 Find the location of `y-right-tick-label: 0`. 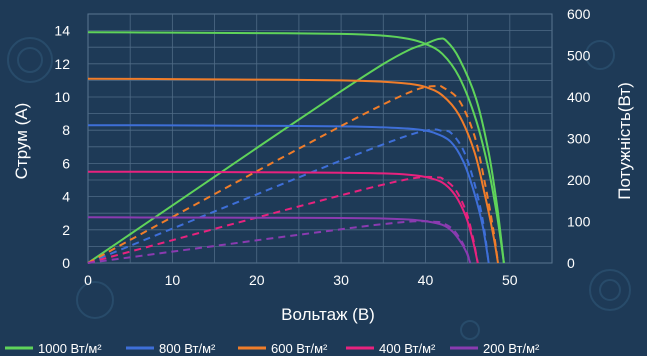

y-right-tick-label: 0 is located at coordinates (571, 263).